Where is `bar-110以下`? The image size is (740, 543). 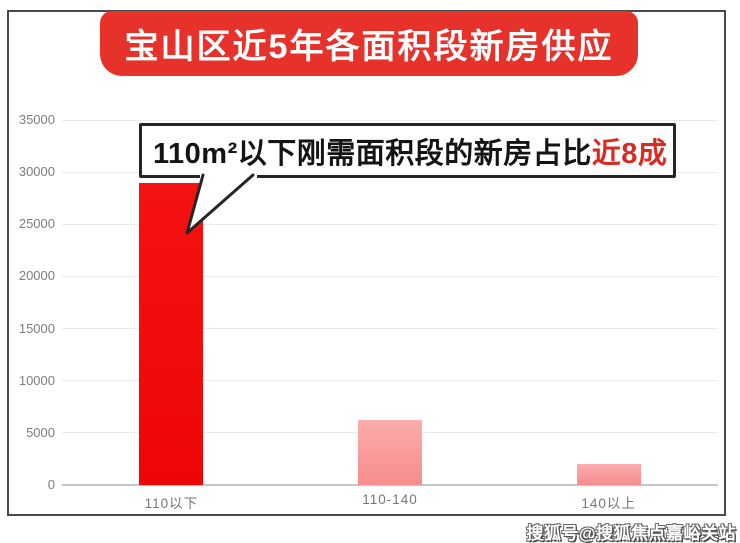 bar-110以下 is located at coordinates (171, 333).